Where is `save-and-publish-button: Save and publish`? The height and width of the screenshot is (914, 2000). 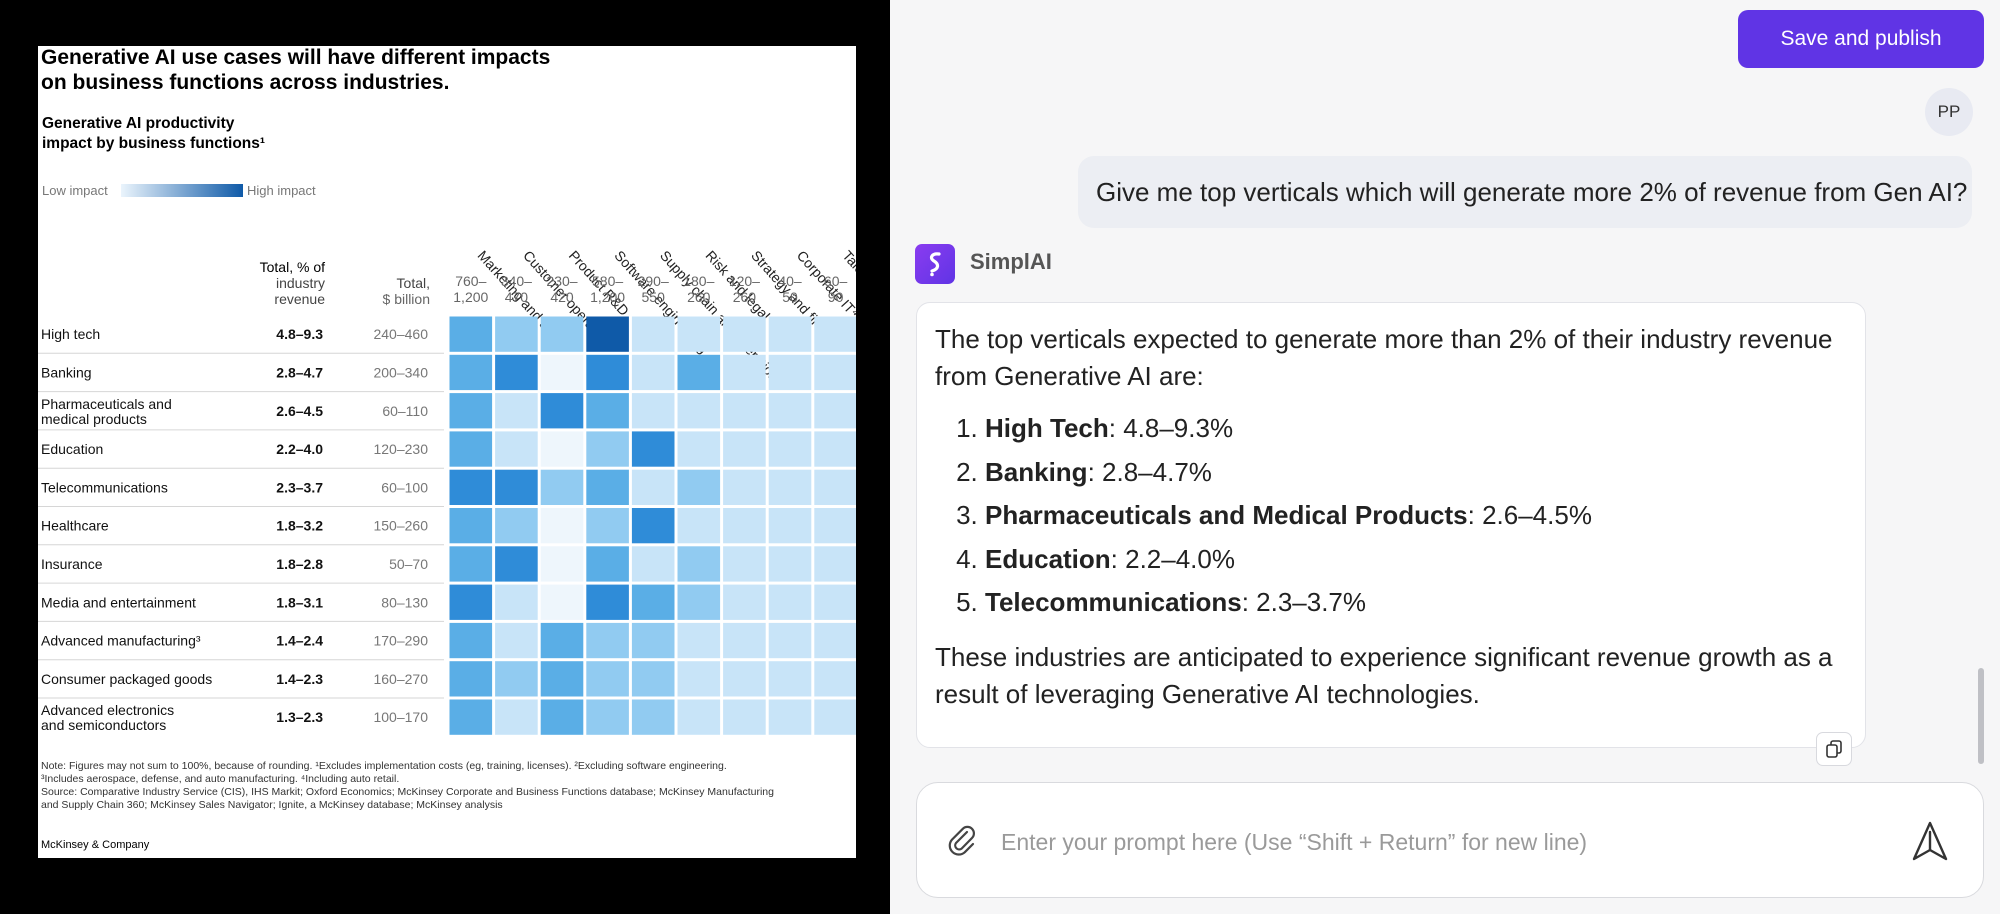
save-and-publish-button: Save and publish is located at coordinates (1861, 39).